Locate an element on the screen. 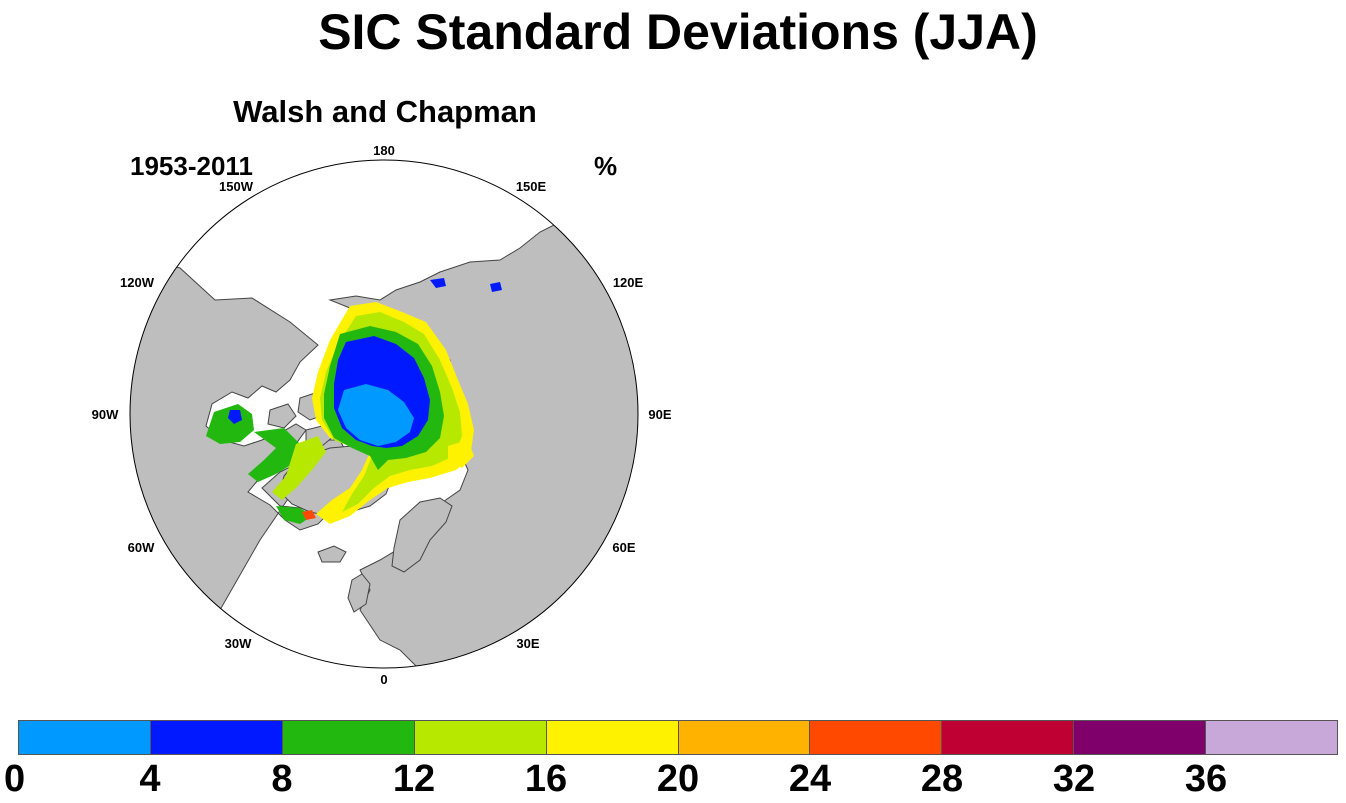 This screenshot has height=803, width=1346. colorbar-tick-label: 4 is located at coordinates (150, 779).